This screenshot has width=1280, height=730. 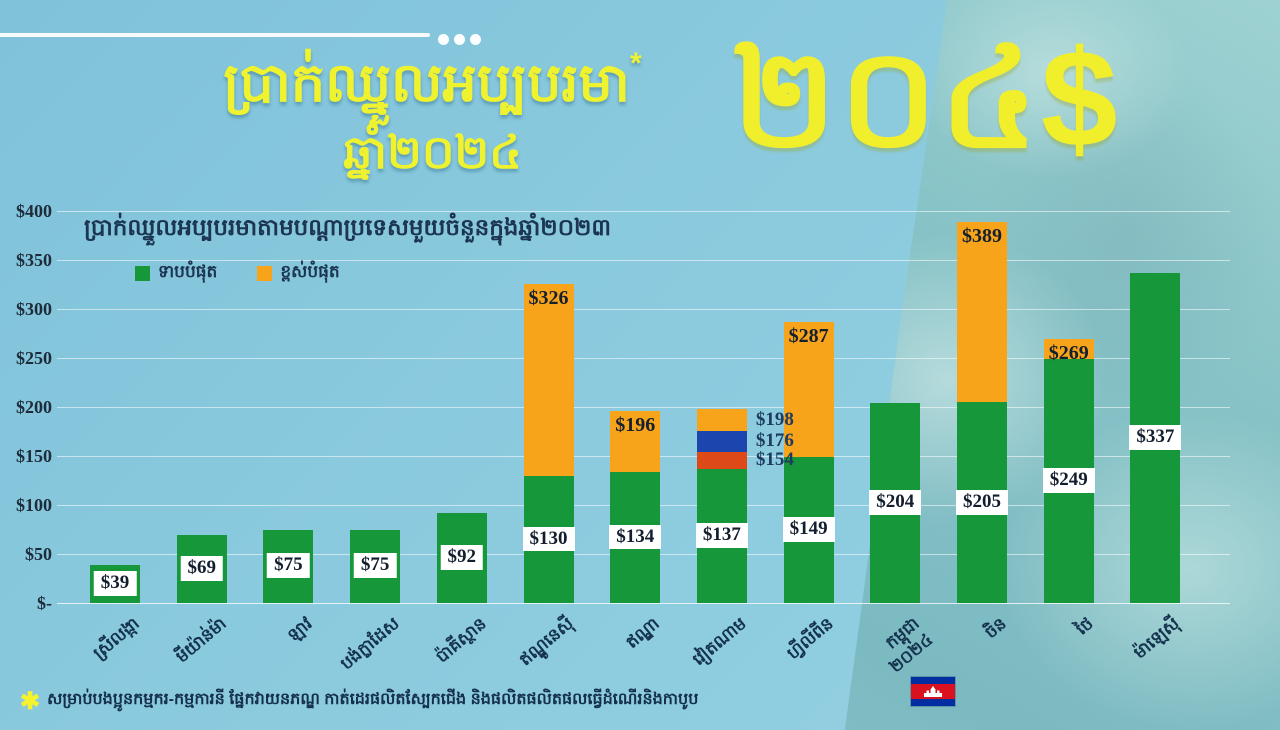 I want to click on bar-value-label: $137, so click(x=721, y=535).